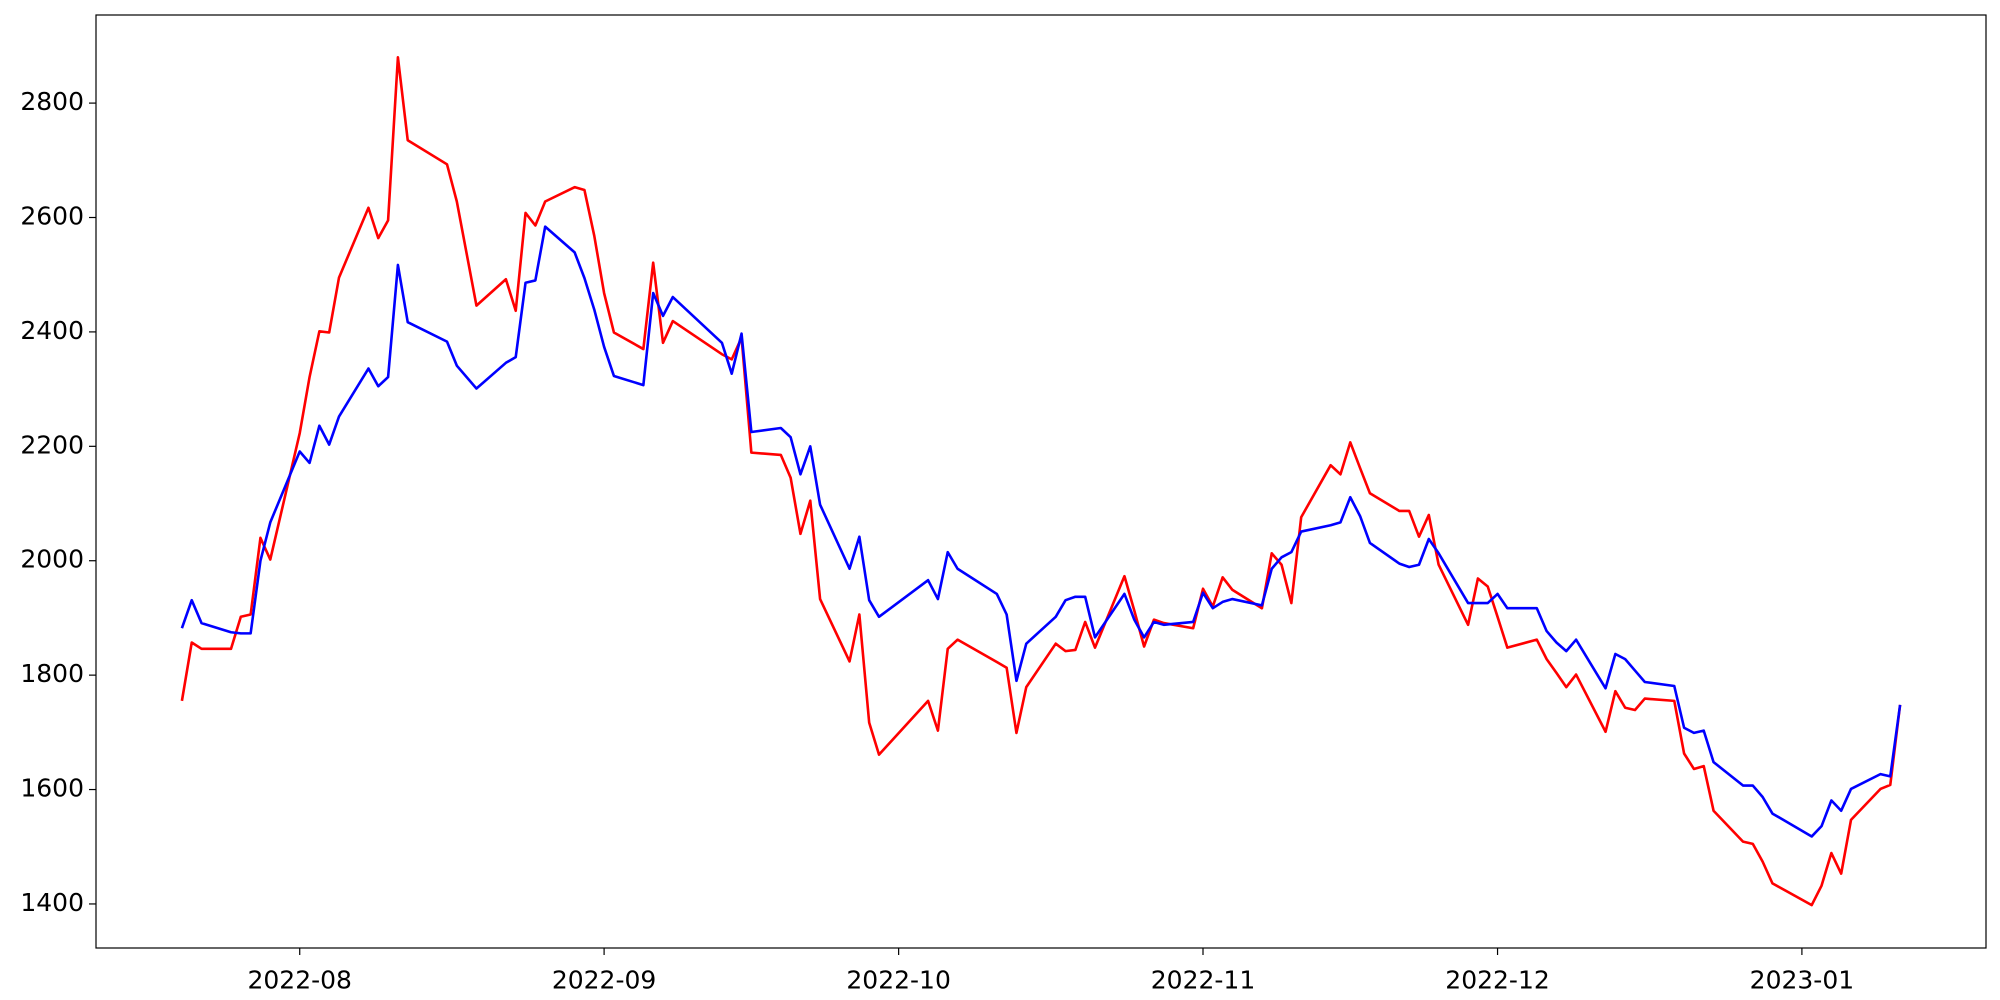 This screenshot has height=1000, width=2000. Describe the element at coordinates (604, 979) in the screenshot. I see `x-tick-label: 2022-09` at that location.